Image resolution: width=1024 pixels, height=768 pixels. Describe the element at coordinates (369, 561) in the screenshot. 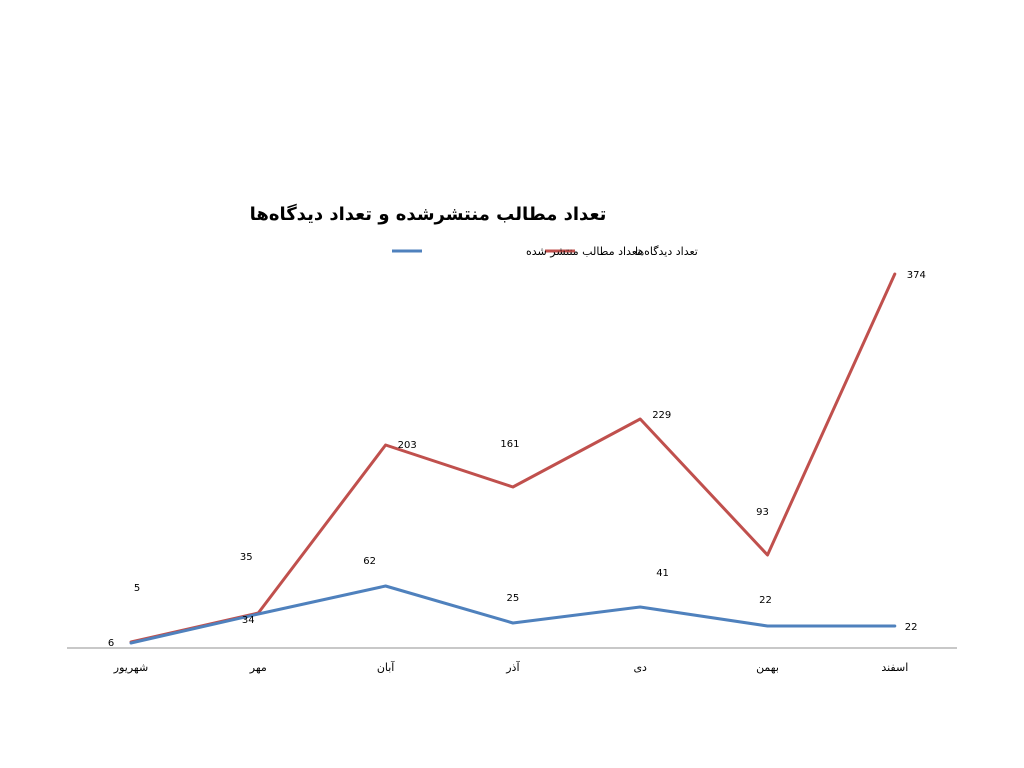

I see `data-label-posts: 62` at that location.